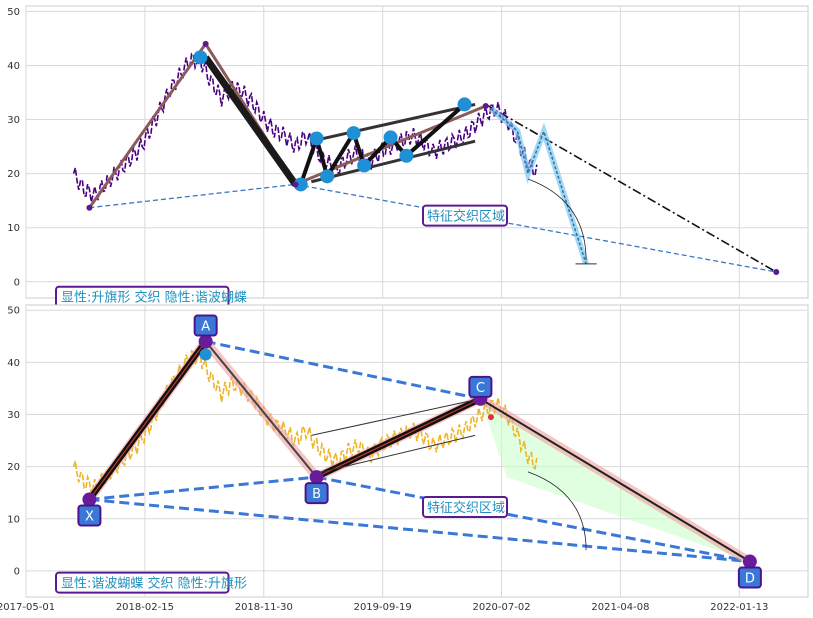 The width and height of the screenshot is (813, 618). I want to click on bottom-point-a, so click(205, 341).